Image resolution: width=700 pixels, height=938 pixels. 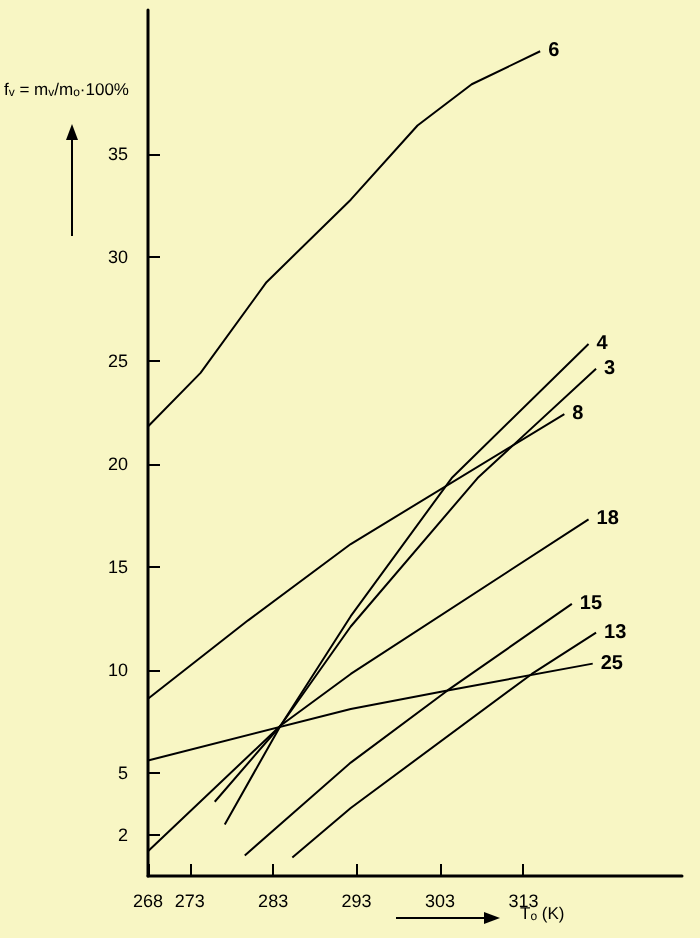 What do you see at coordinates (273, 901) in the screenshot?
I see `x-tick-label: 283` at bounding box center [273, 901].